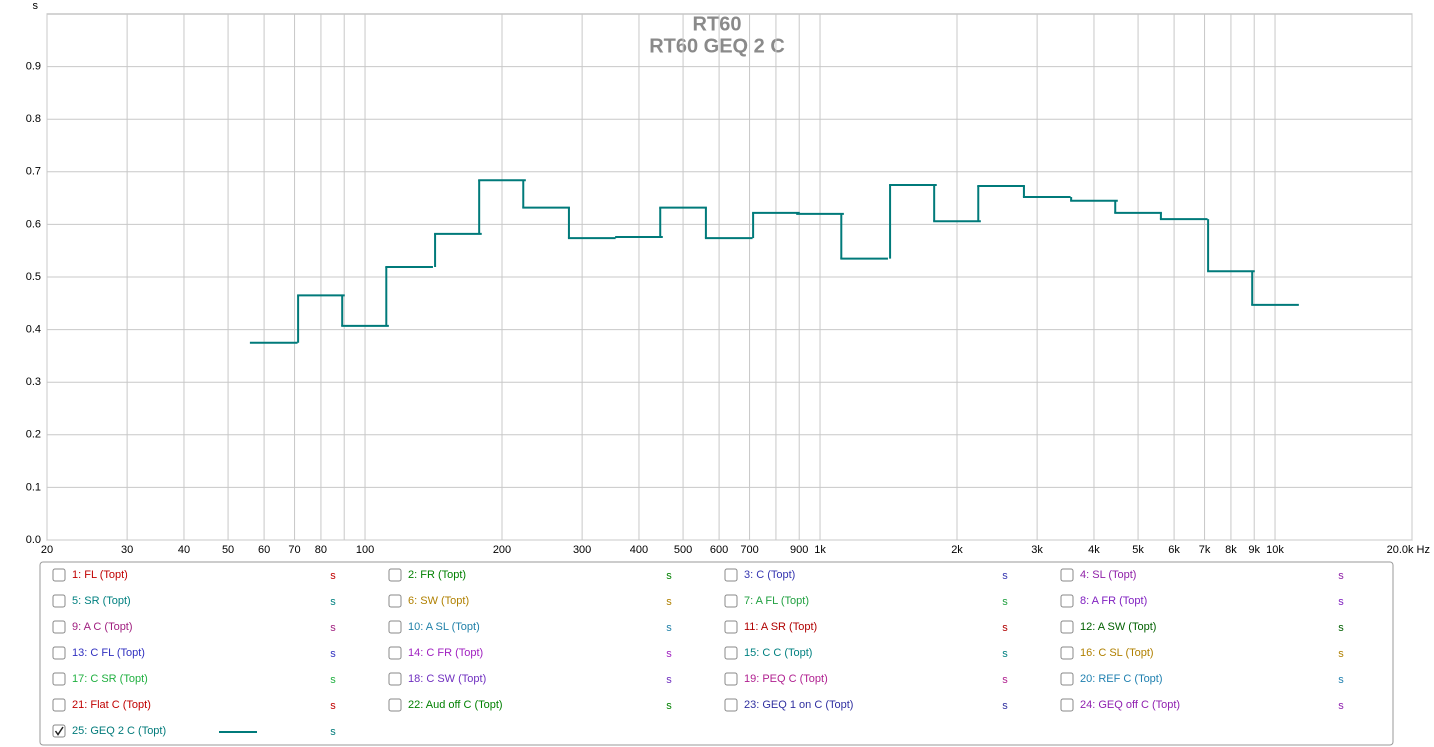 The height and width of the screenshot is (747, 1434). Describe the element at coordinates (582, 550) in the screenshot. I see `x-tick-label: 300` at that location.